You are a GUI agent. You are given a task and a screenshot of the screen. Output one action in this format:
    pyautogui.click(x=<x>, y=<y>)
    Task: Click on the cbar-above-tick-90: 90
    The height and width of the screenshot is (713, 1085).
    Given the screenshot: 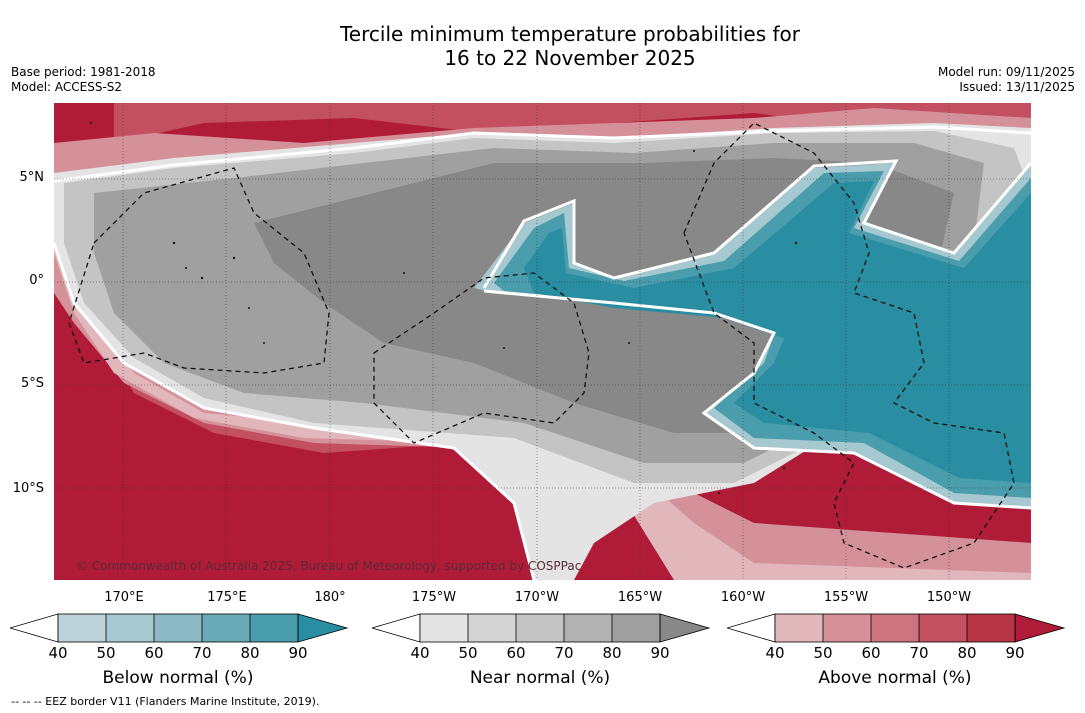 What is the action you would take?
    pyautogui.click(x=1015, y=653)
    